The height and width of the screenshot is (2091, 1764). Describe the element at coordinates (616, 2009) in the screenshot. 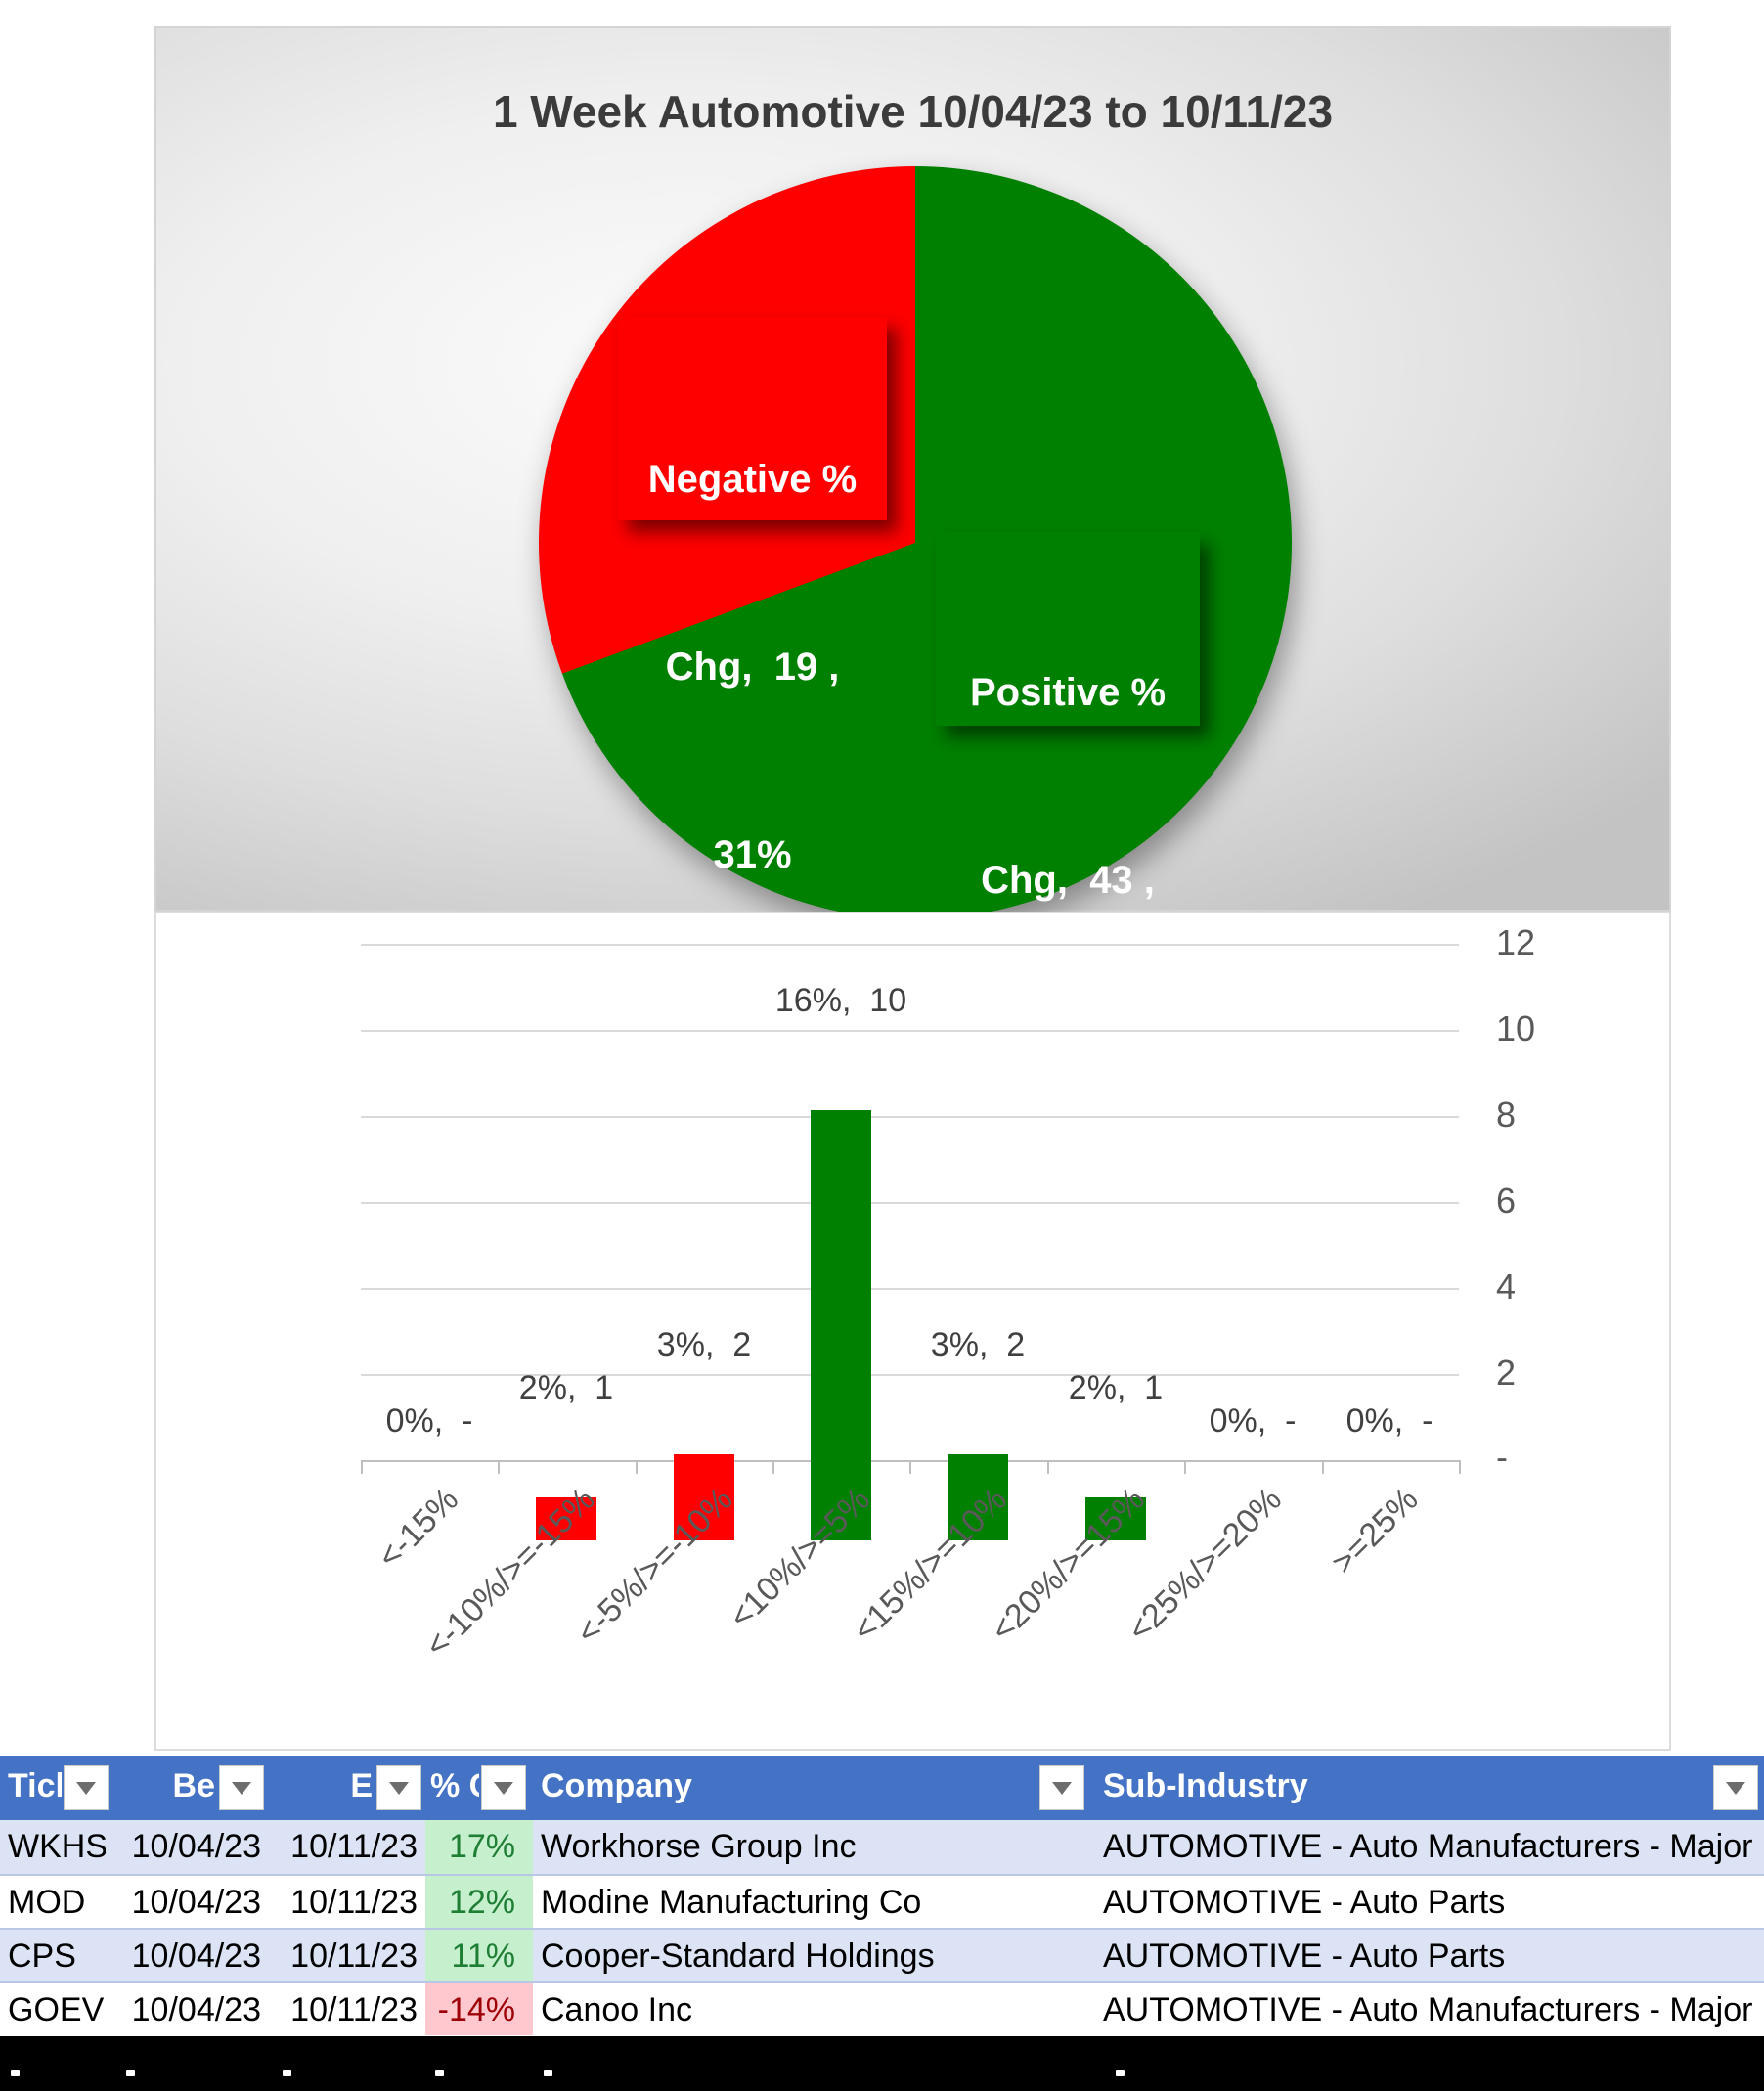

I see `cell-company: Canoo Inc` at that location.